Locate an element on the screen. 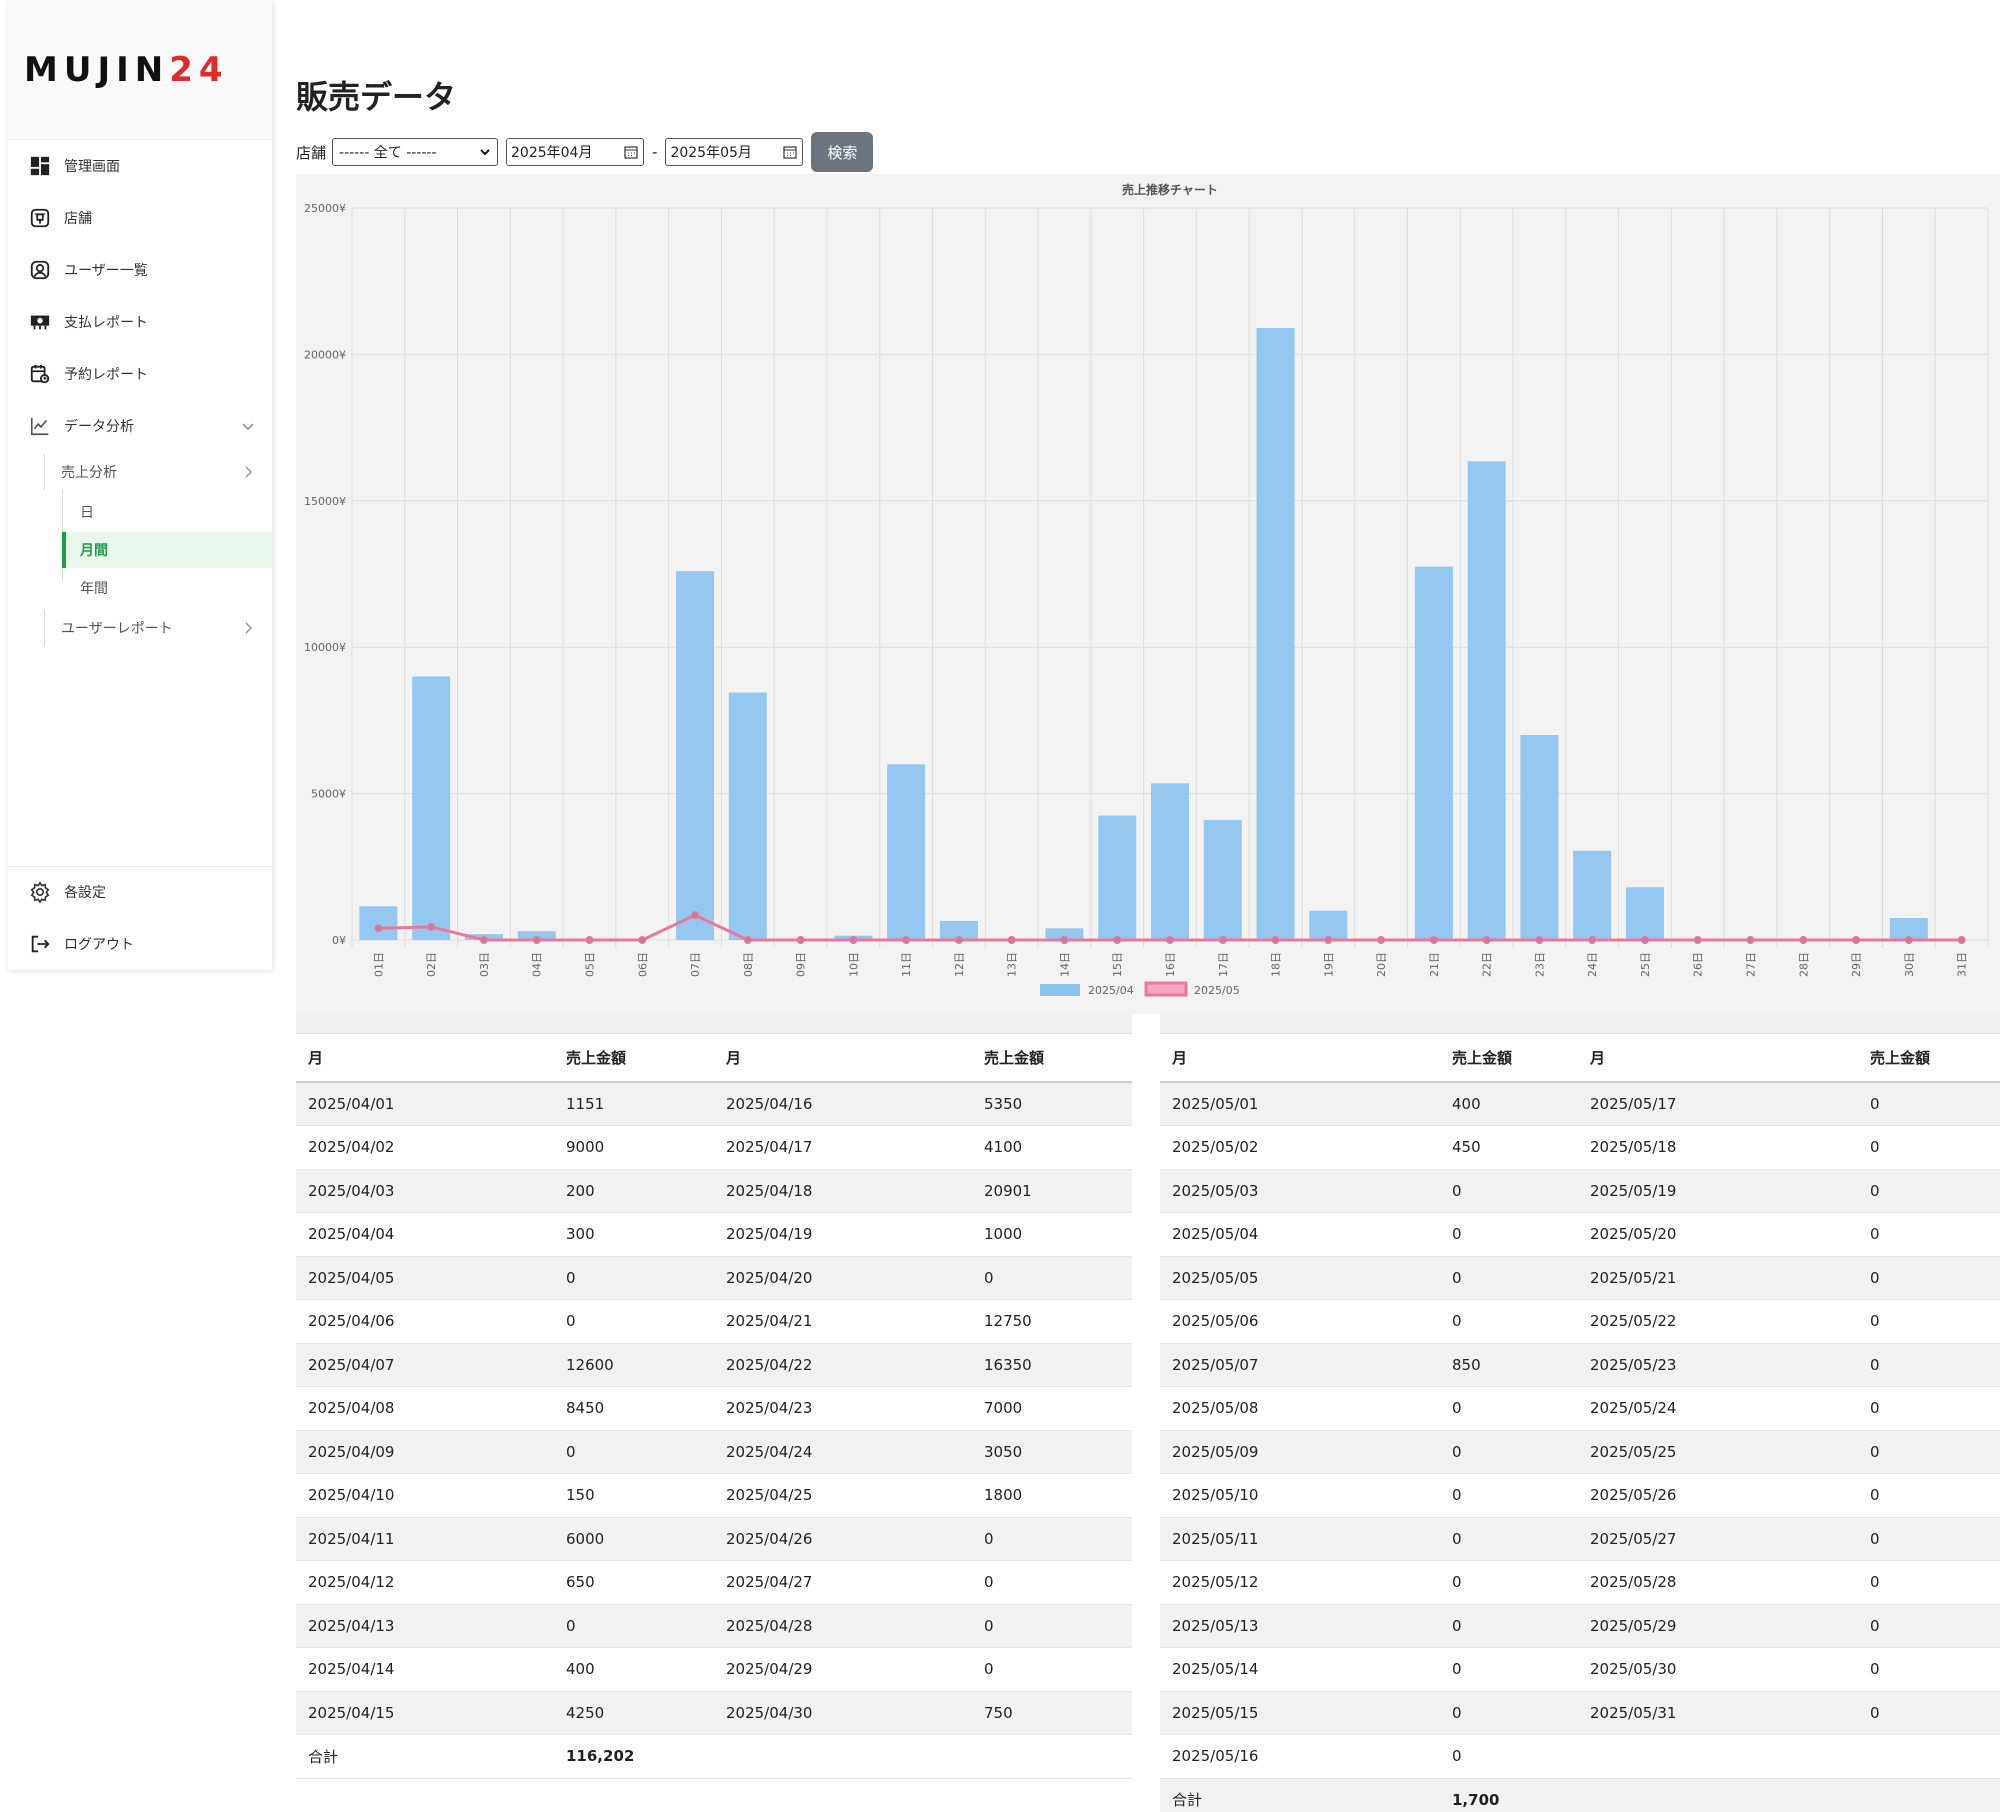  sidebar-item-label: ログアウト is located at coordinates (99, 945).